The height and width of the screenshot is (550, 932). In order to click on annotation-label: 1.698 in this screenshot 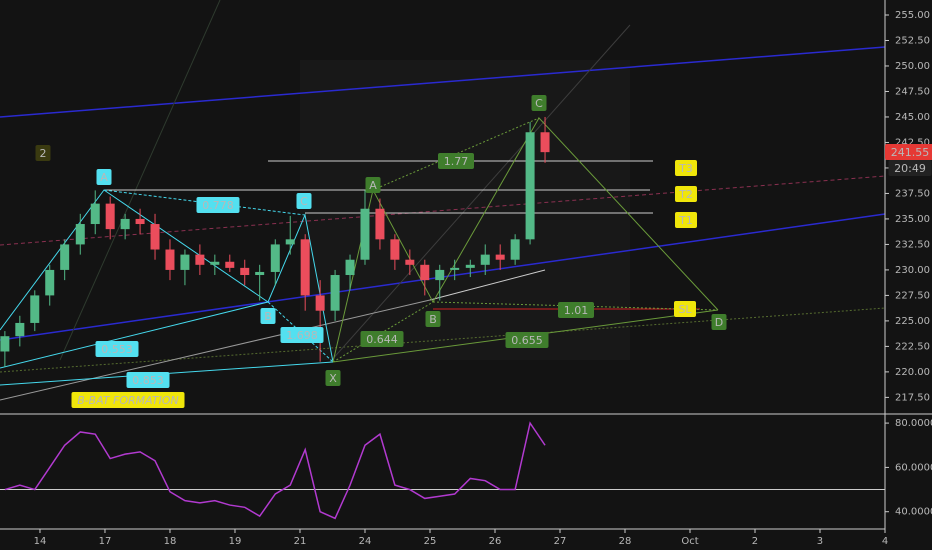, I will do `click(302, 335)`.